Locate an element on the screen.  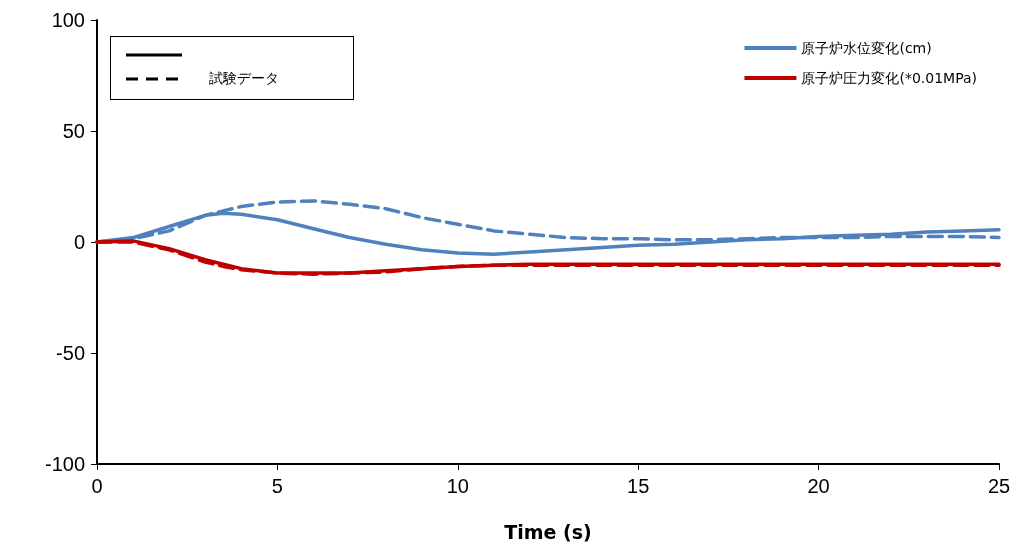
annotation: 試験データ is located at coordinates (244, 79).